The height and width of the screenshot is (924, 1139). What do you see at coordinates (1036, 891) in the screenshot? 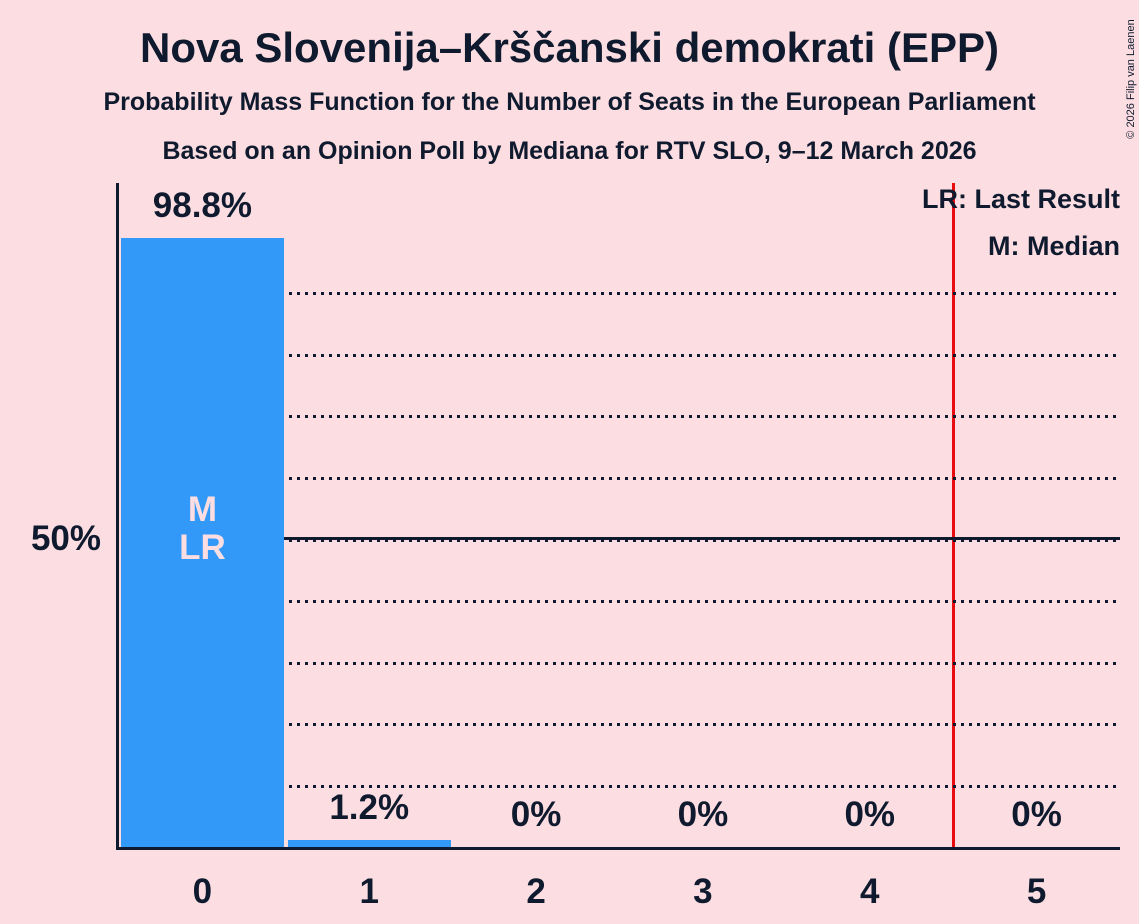
I see `x-tick-label-5: 5` at bounding box center [1036, 891].